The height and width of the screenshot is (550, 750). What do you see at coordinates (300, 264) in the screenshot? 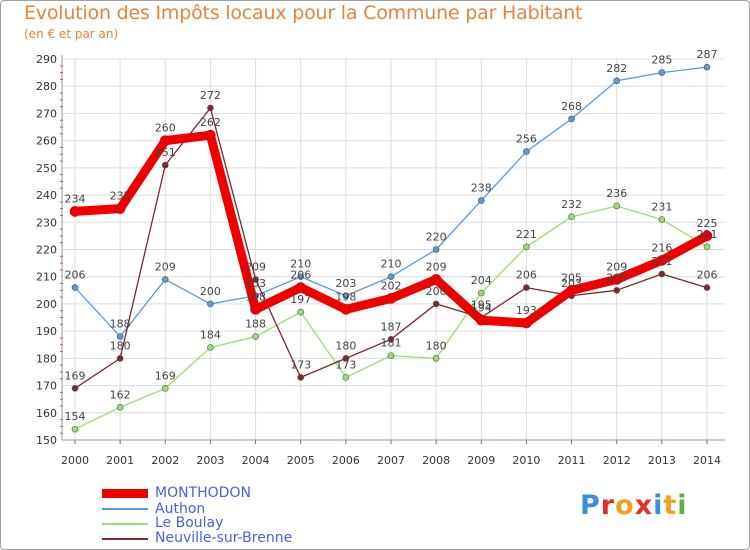
I see `data-label-authon-2005: 210` at bounding box center [300, 264].